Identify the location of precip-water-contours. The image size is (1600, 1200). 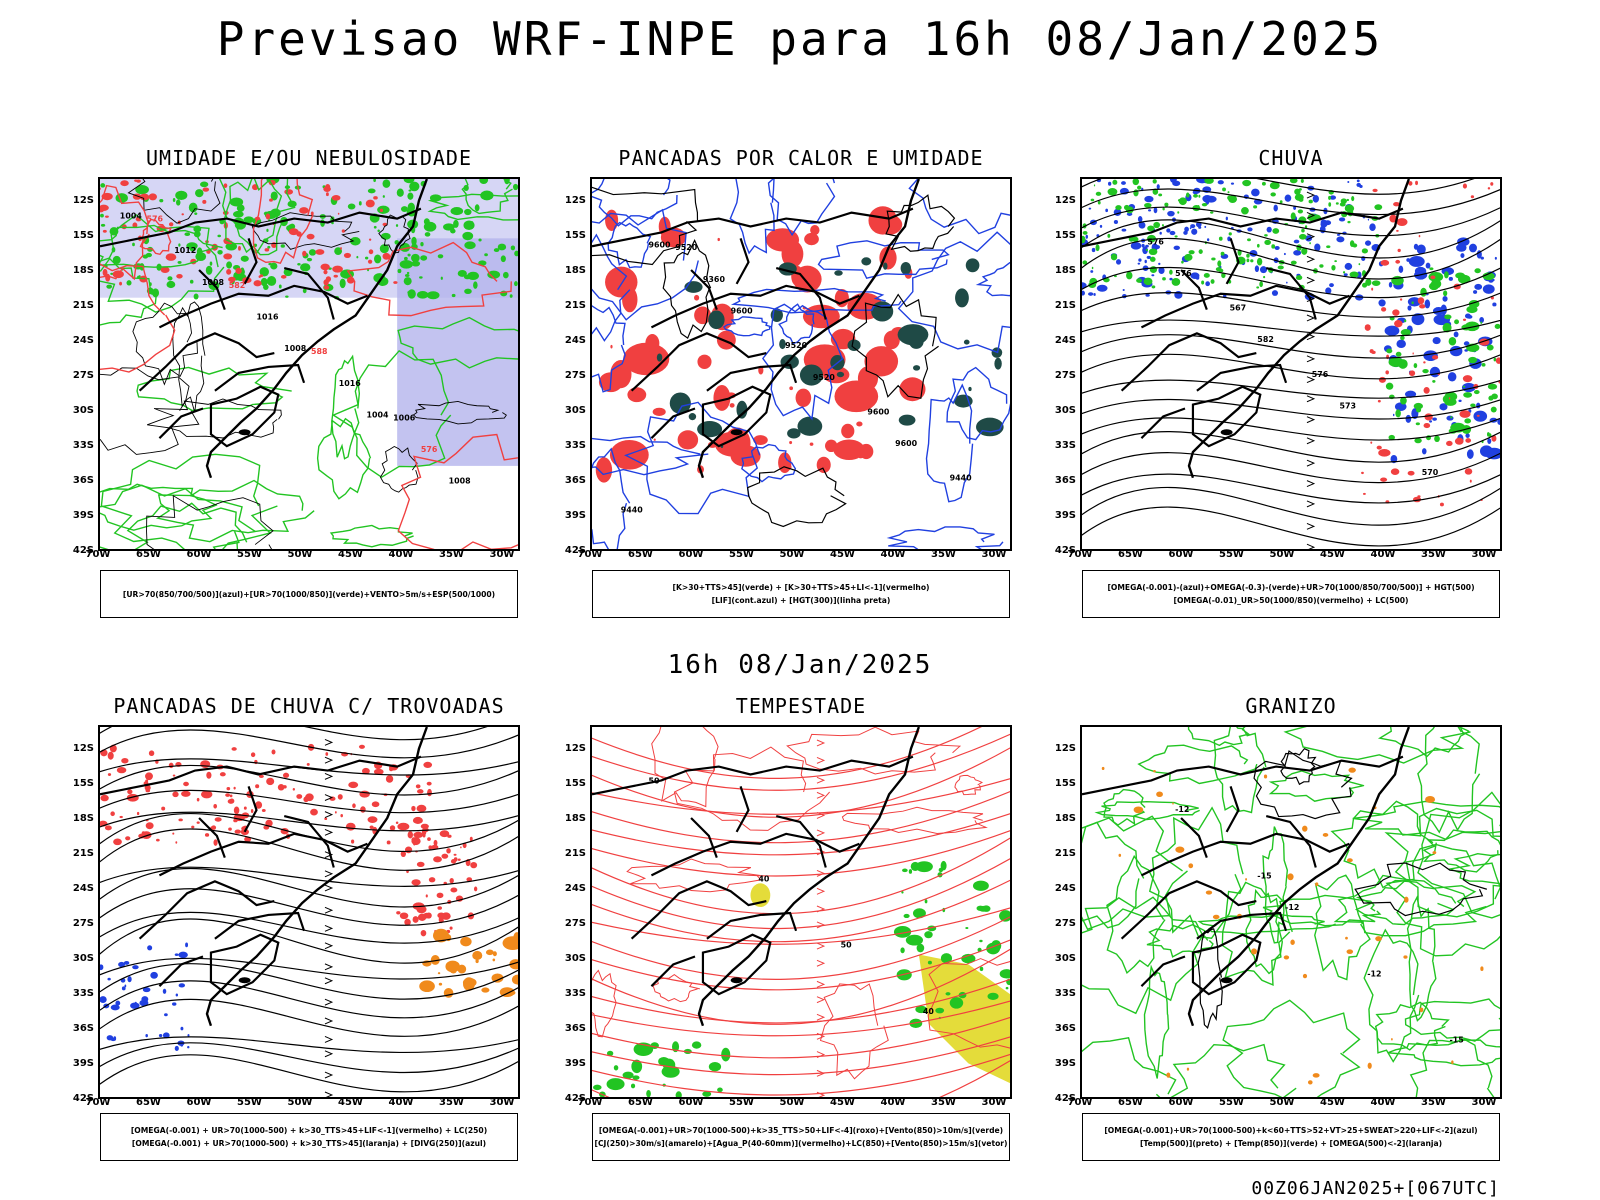
(801, 903).